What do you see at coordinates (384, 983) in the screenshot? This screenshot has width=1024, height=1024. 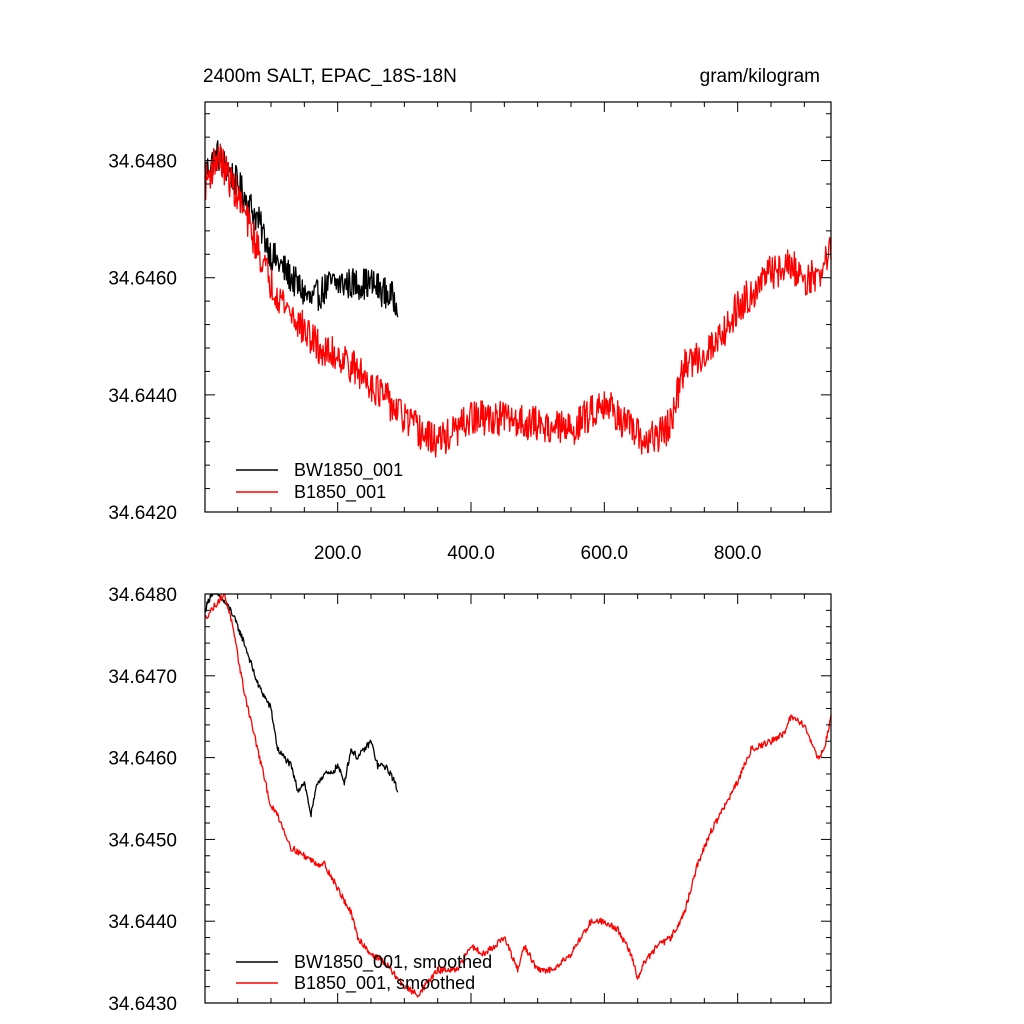 I see `legend-label: B1850_001, smoothed` at bounding box center [384, 983].